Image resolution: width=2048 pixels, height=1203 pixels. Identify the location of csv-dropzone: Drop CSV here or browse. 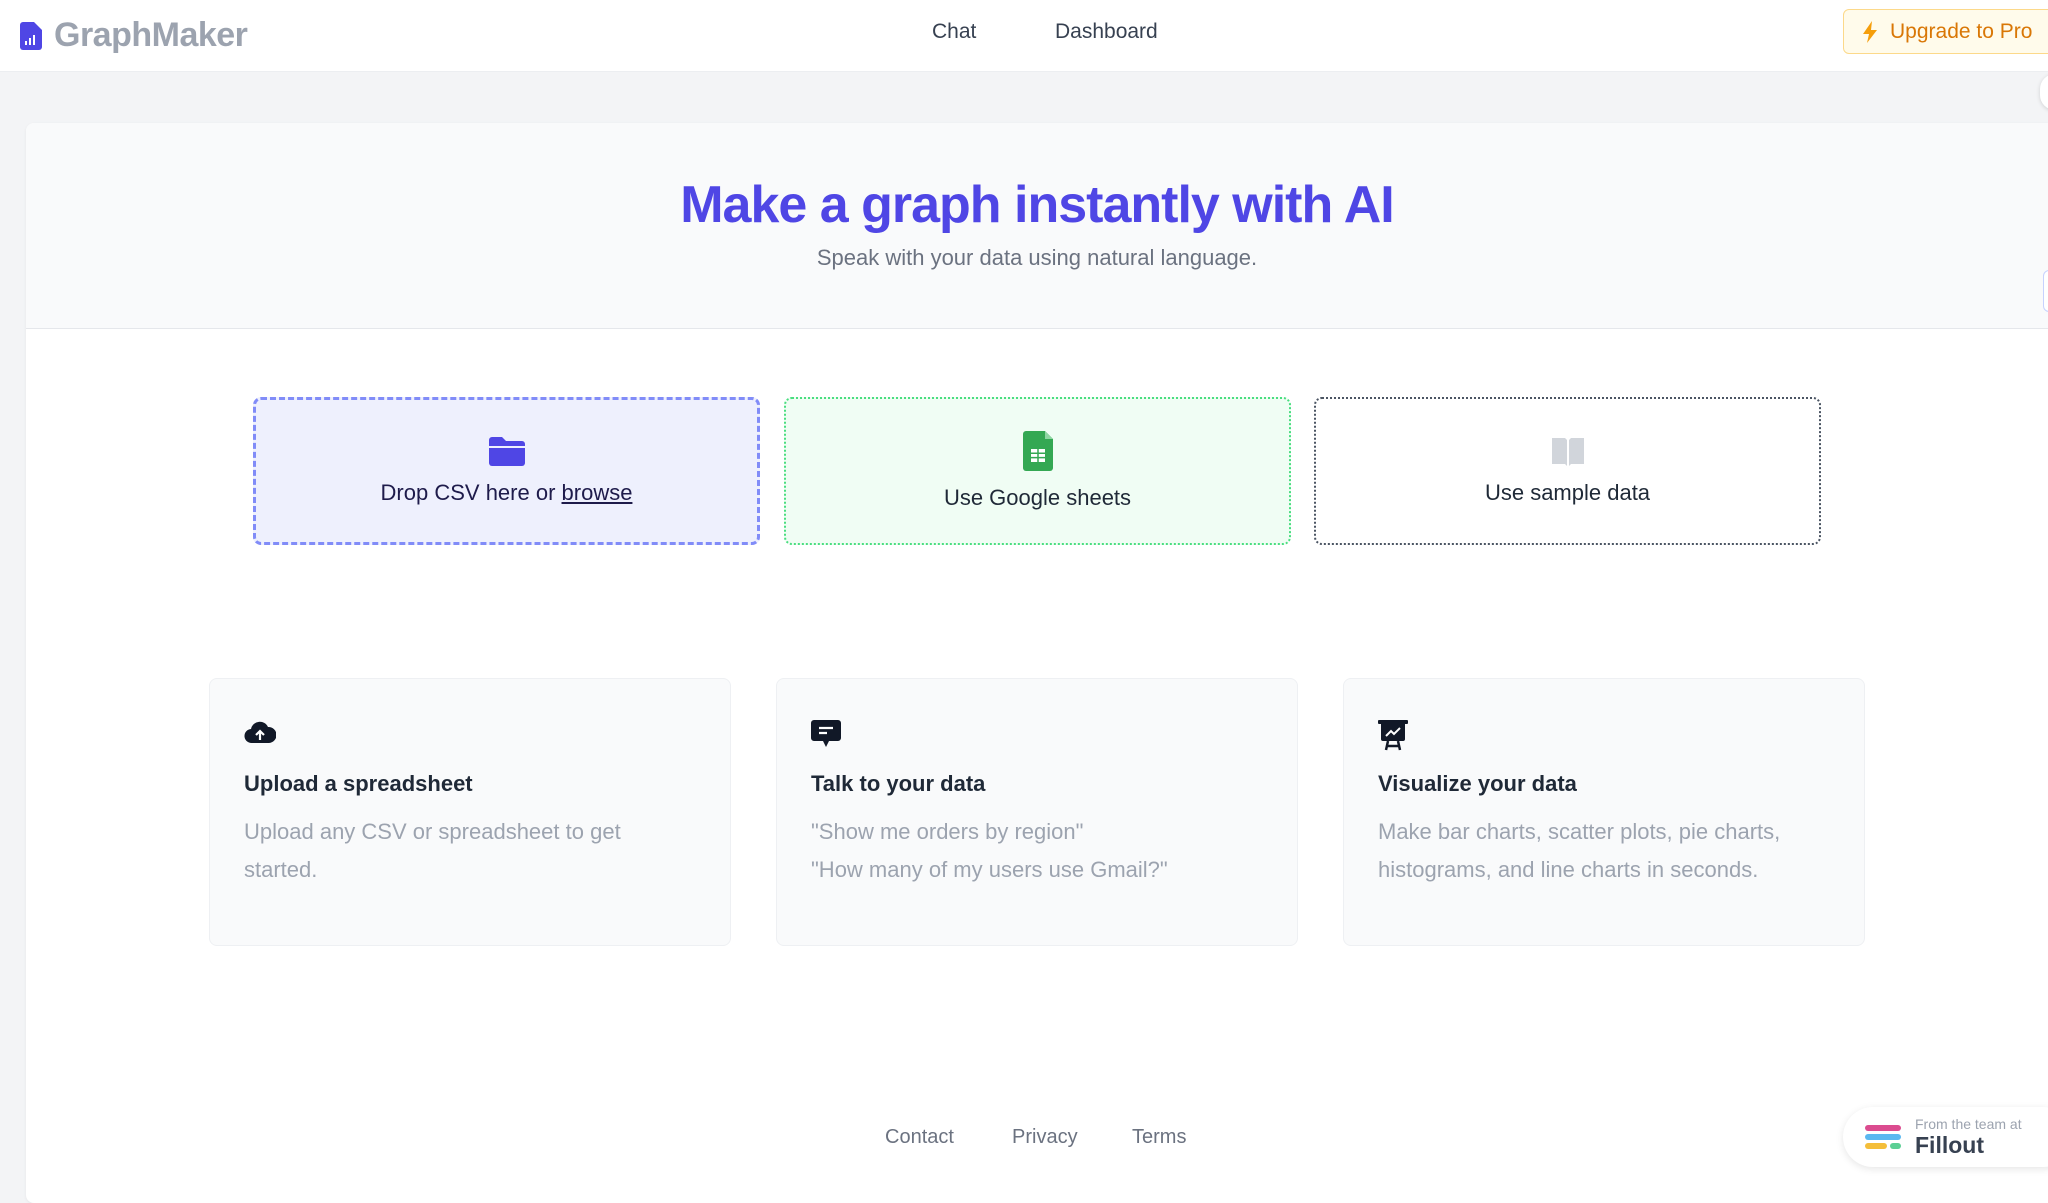
(506, 471).